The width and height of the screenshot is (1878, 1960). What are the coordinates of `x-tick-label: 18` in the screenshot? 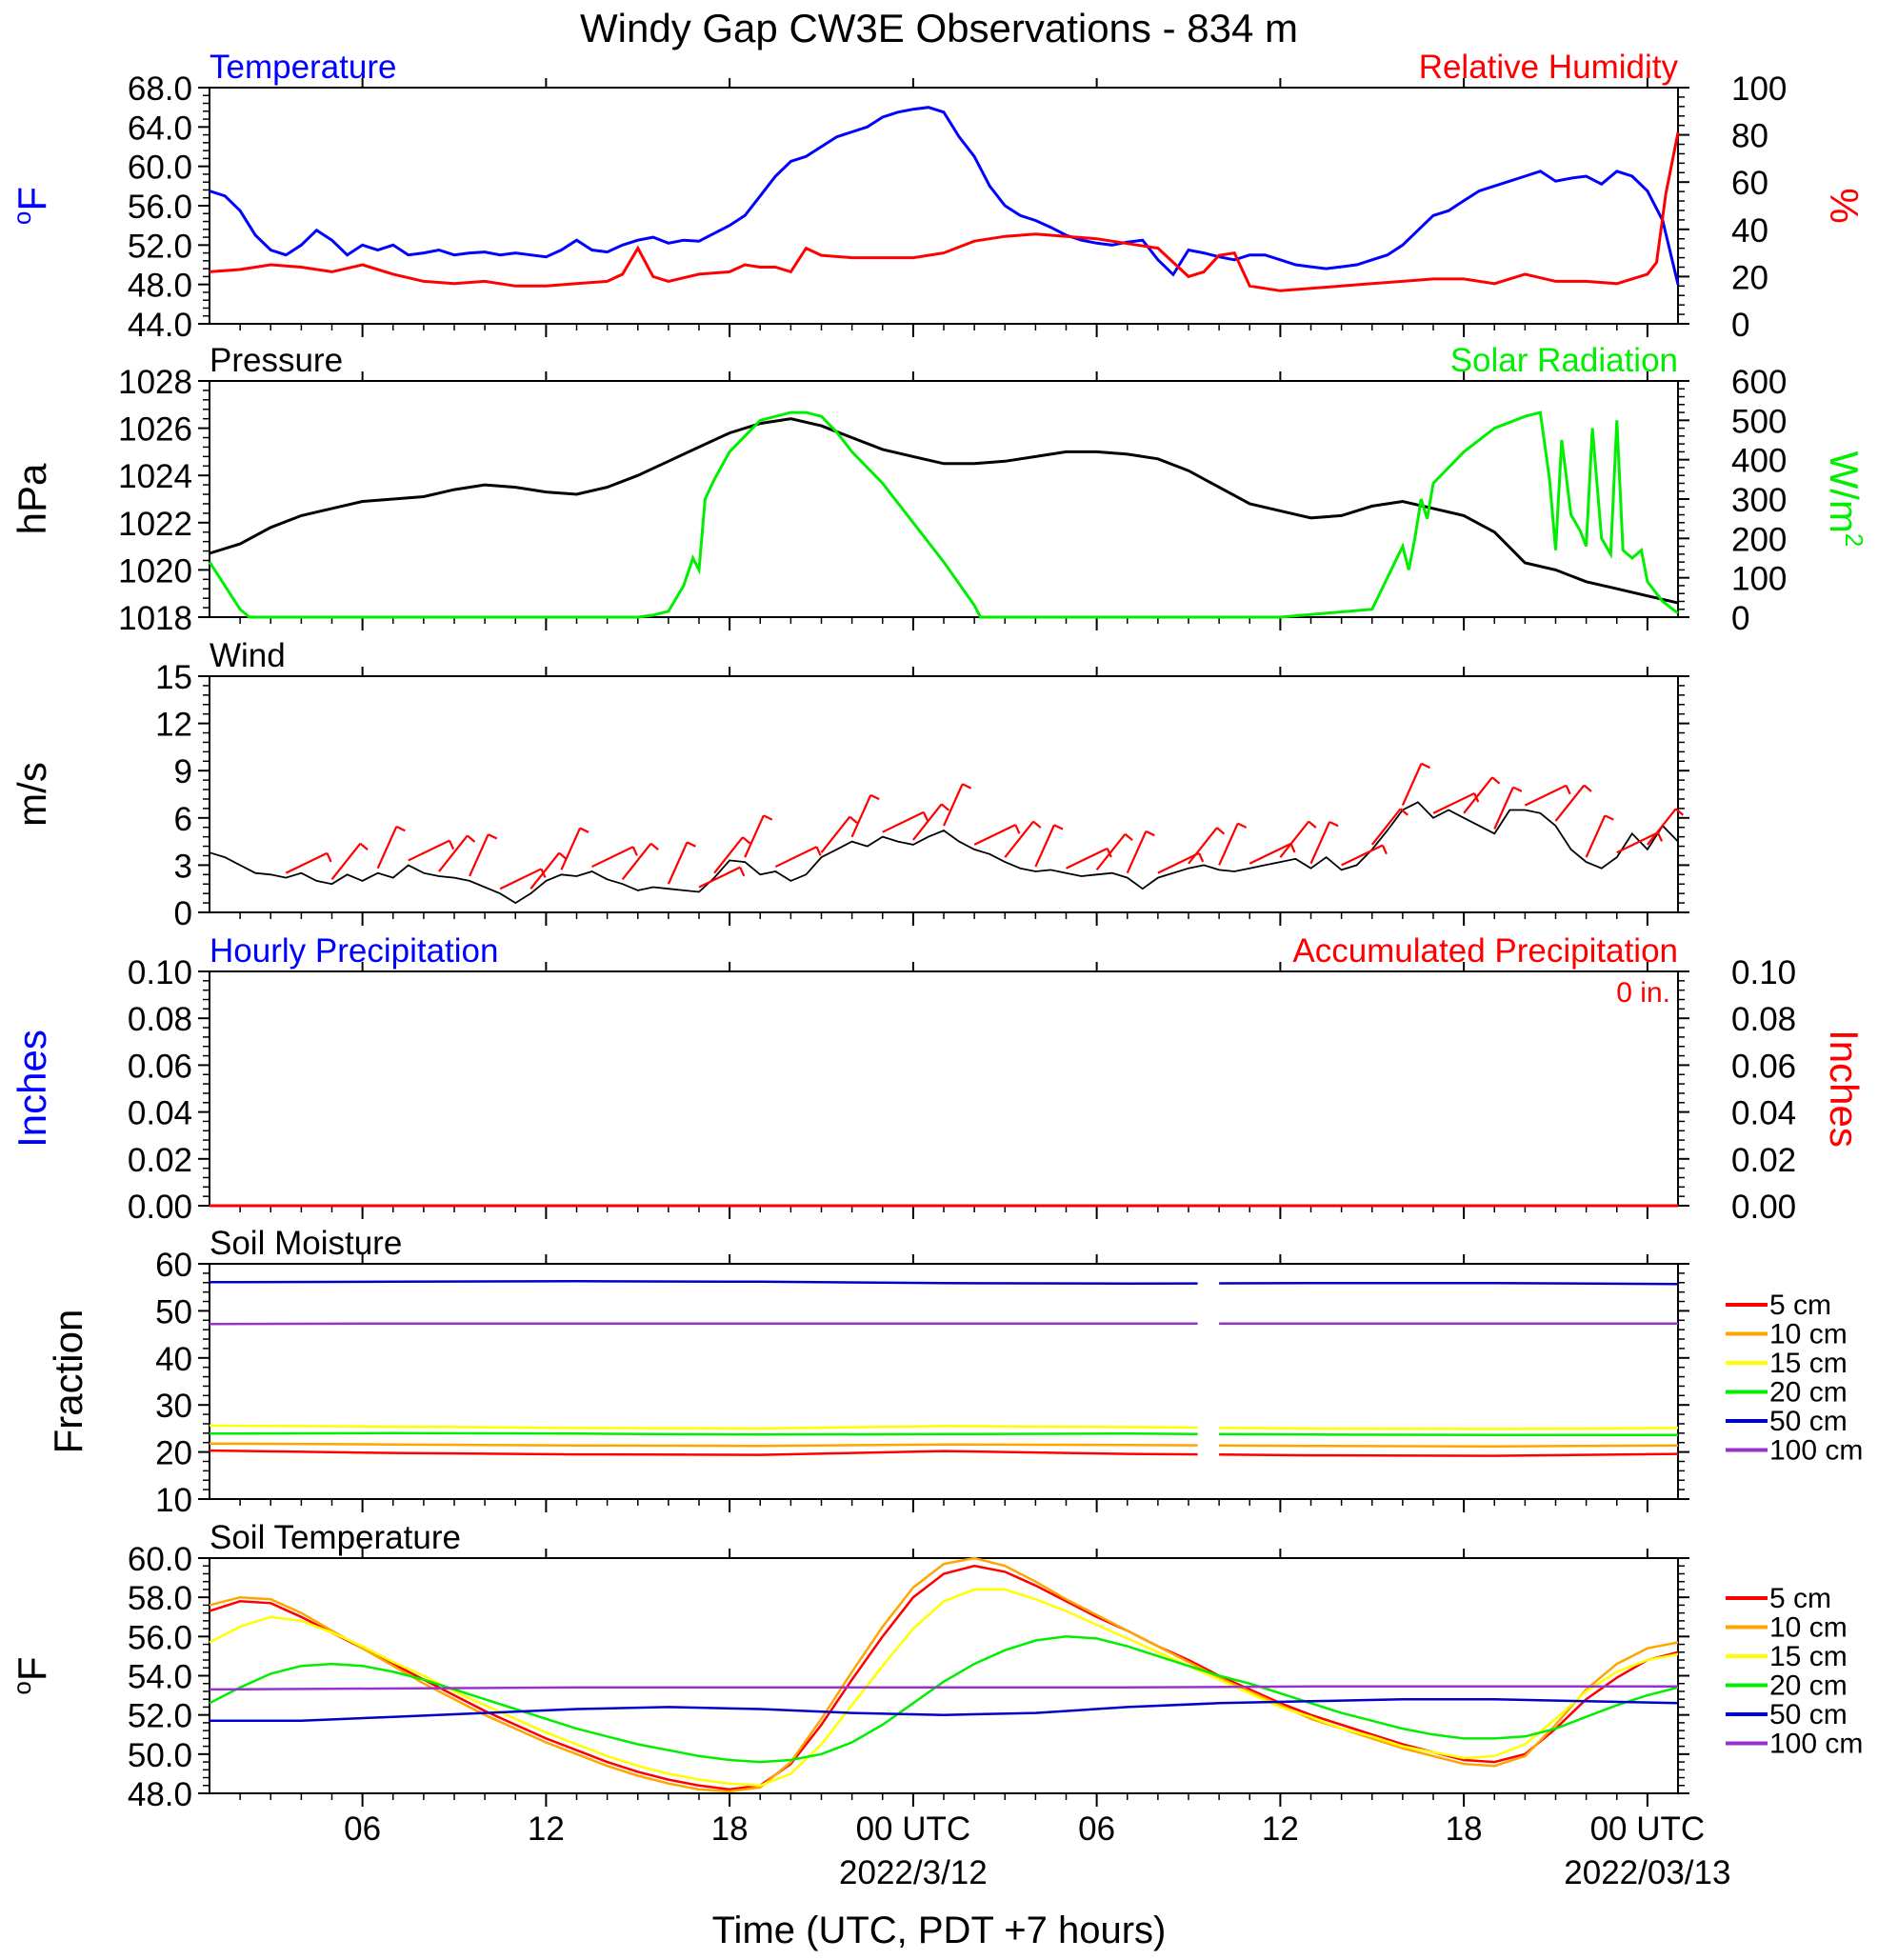 It's located at (1464, 1829).